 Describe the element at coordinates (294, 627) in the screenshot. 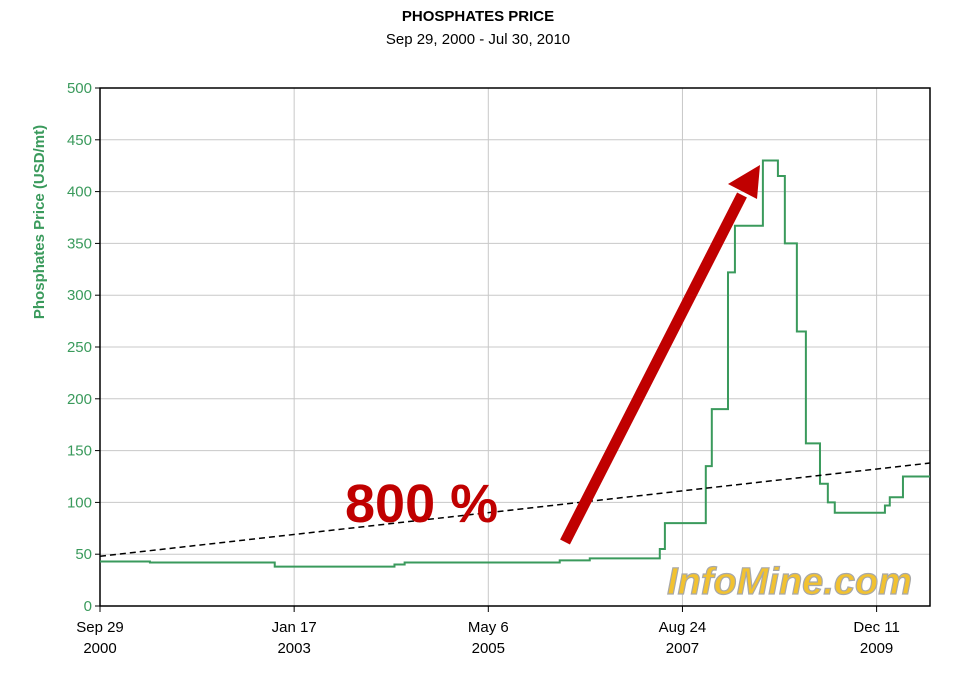

I see `x-tick-label: Jan 17` at that location.